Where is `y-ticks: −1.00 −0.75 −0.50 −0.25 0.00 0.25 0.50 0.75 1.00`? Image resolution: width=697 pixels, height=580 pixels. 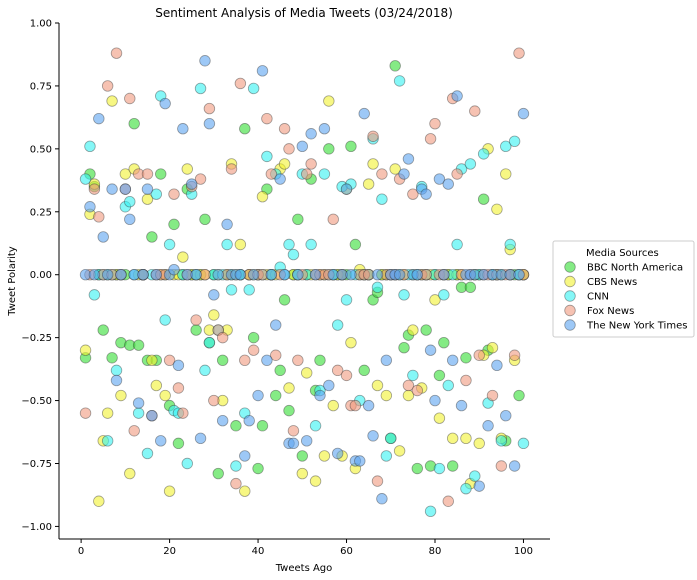 y-ticks: −1.00 −0.75 −0.50 −0.25 0.00 0.25 0.50 0.75 1.00 is located at coordinates (40, 276).